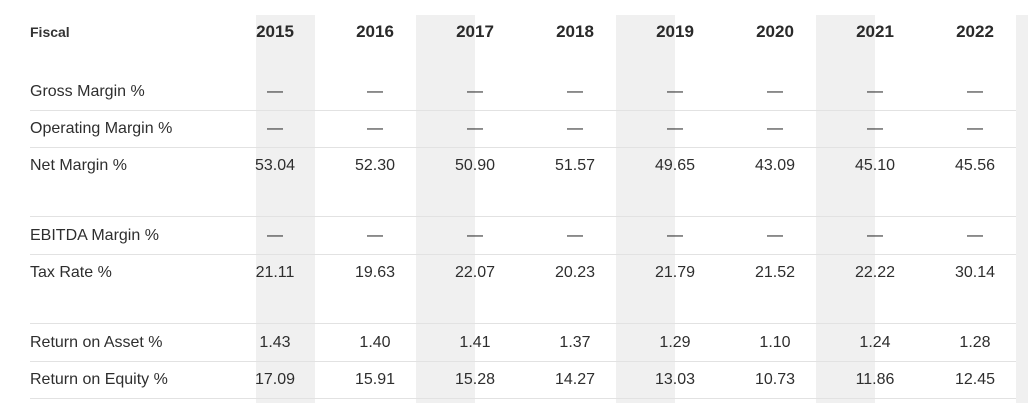 This screenshot has height=403, width=1028. What do you see at coordinates (275, 272) in the screenshot?
I see `table-cell: 21.11` at bounding box center [275, 272].